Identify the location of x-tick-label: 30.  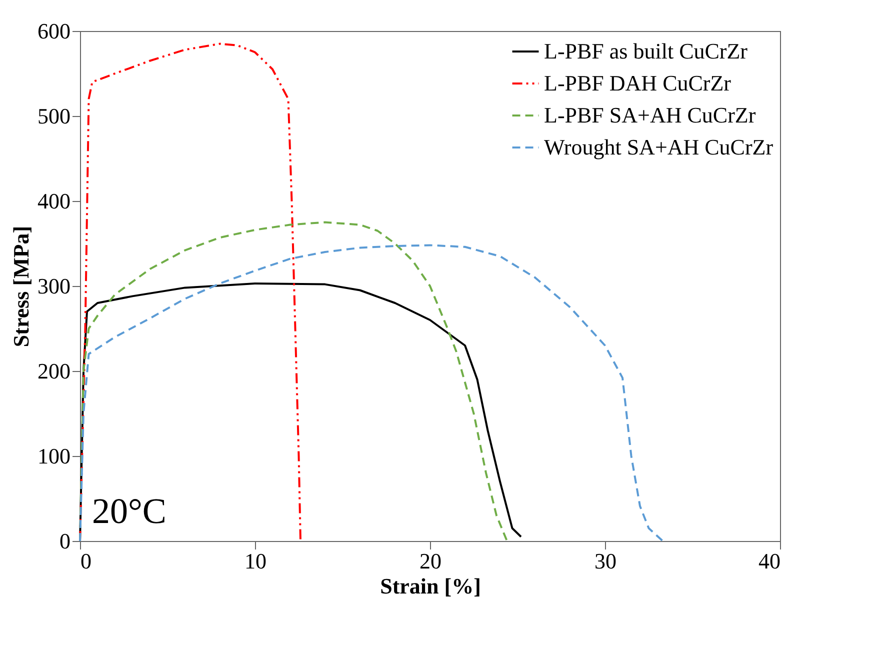
(605, 561).